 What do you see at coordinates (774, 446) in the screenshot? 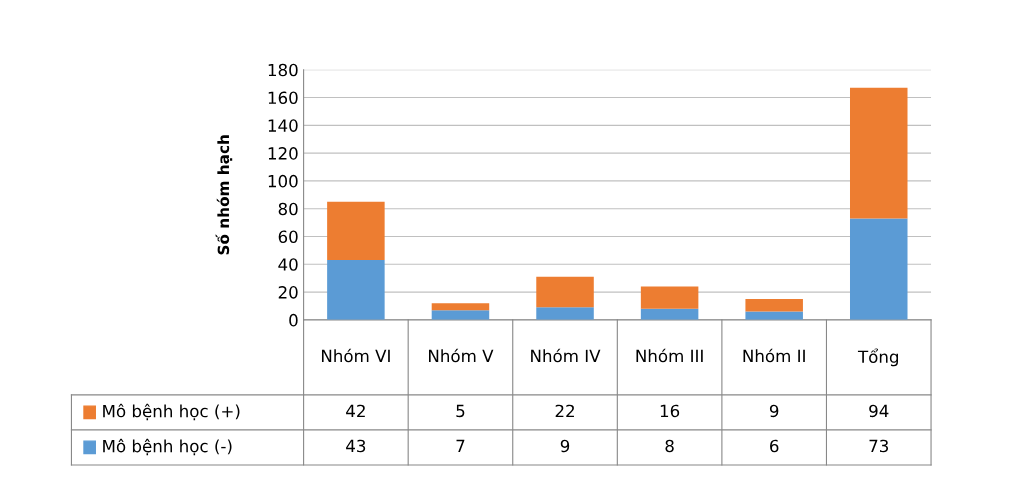
I see `data-label: 6` at bounding box center [774, 446].